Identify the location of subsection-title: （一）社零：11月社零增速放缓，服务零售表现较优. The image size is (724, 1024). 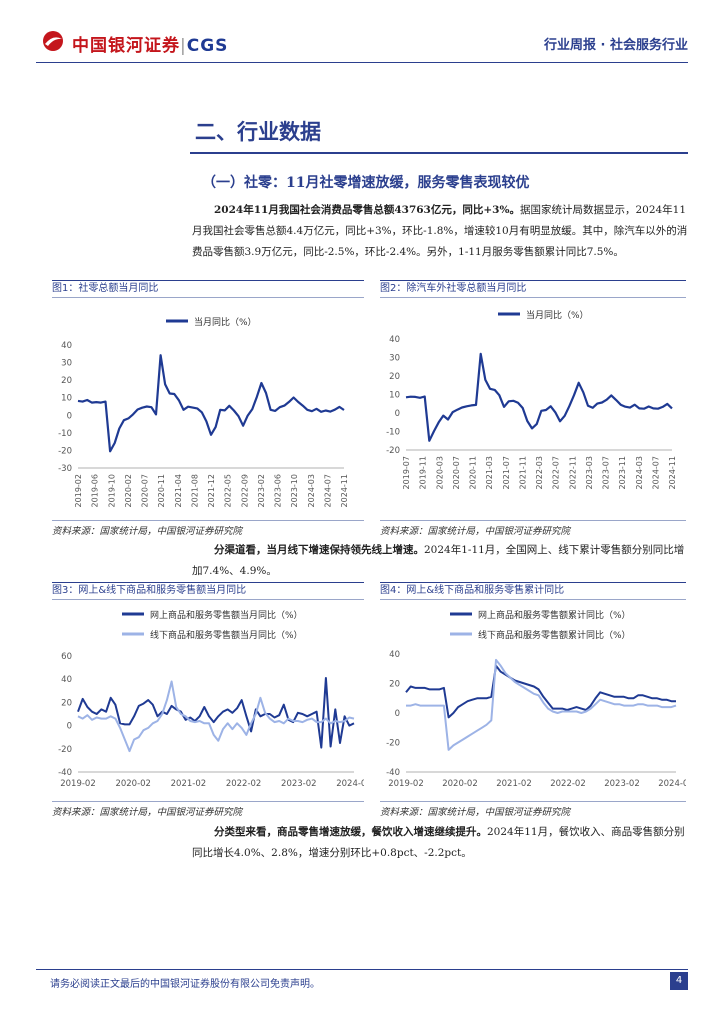
(366, 183).